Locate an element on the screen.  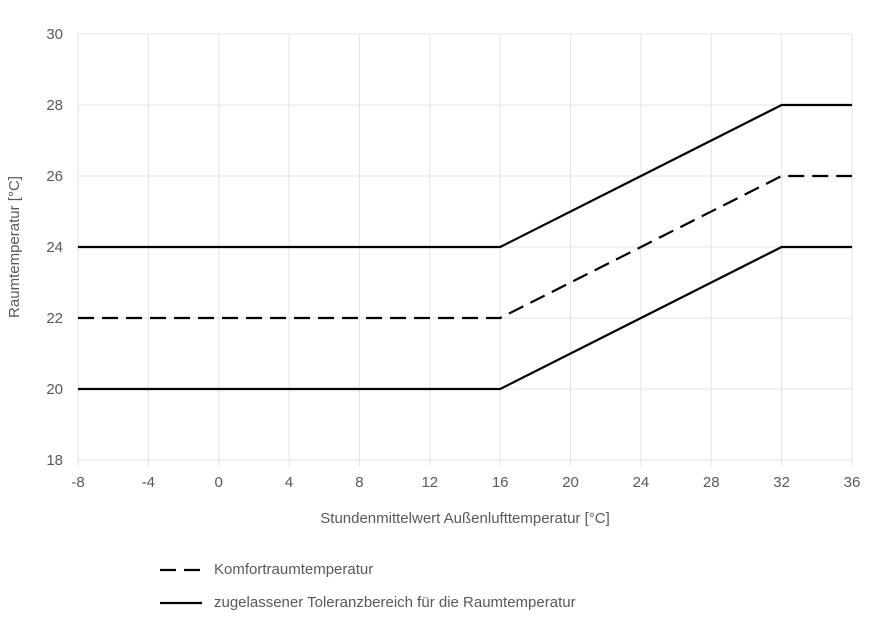
x-tick-label: 32 is located at coordinates (781, 482).